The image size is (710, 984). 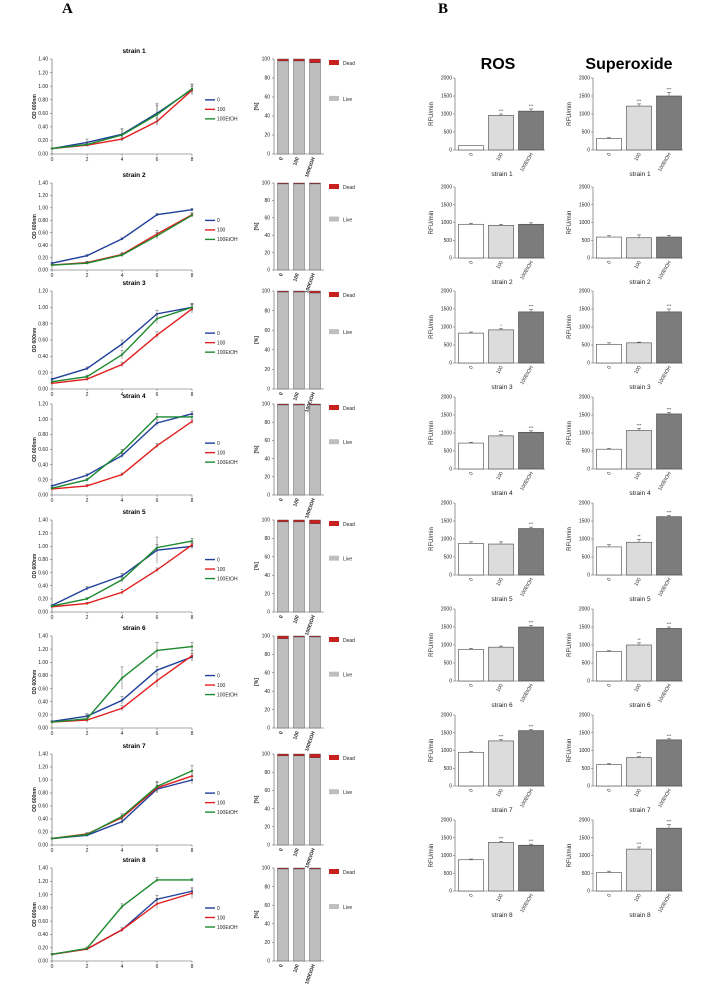 What do you see at coordinates (134, 746) in the screenshot?
I see `chart-title: strain 7` at bounding box center [134, 746].